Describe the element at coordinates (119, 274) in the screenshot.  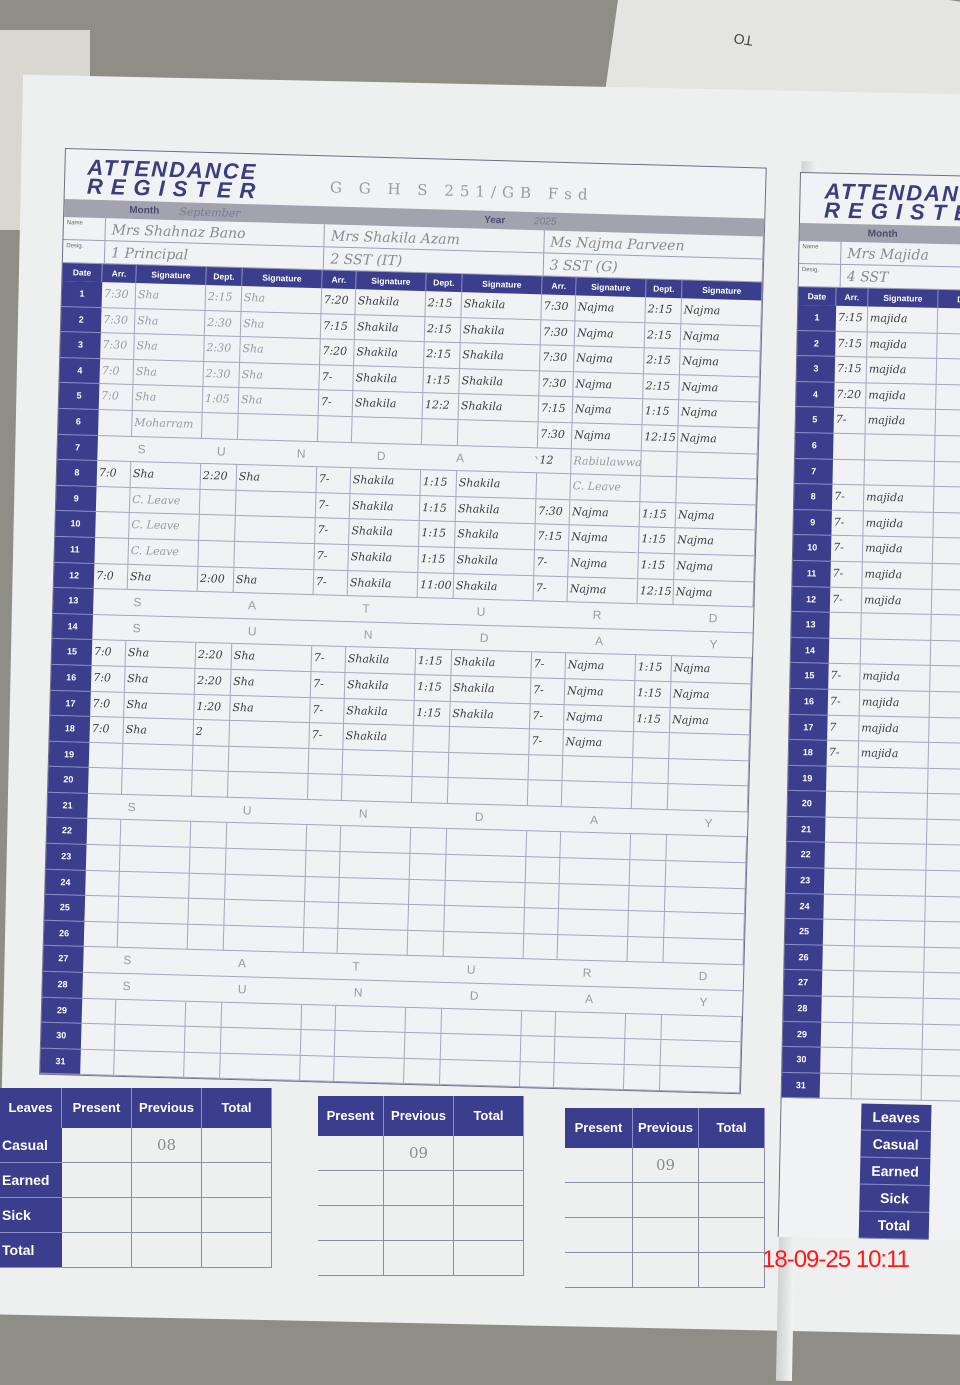
I see `arrival-column-header: Arr.` at that location.